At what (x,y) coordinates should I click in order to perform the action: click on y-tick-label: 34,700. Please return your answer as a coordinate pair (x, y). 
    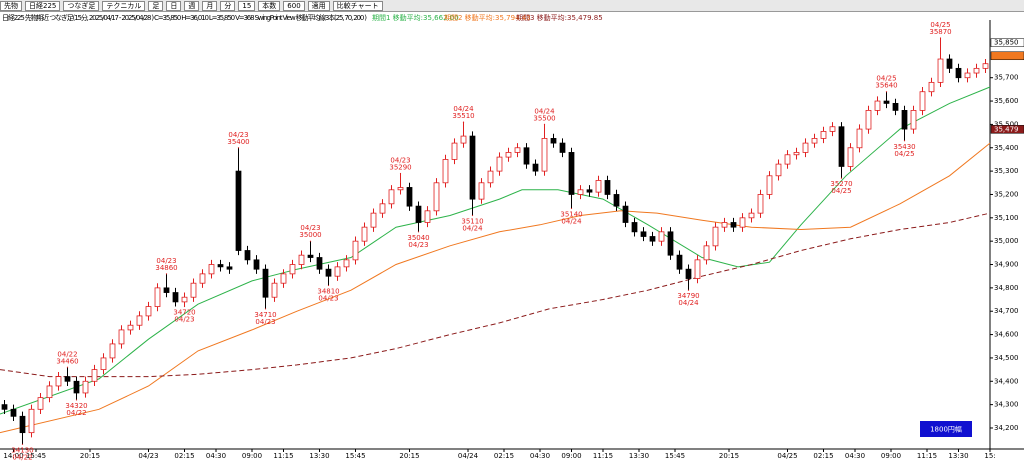
    Looking at the image, I should click on (1006, 311).